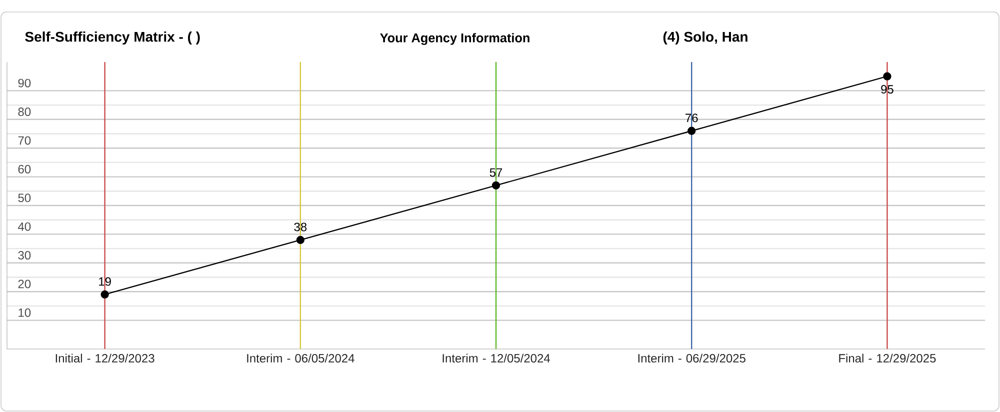 Image resolution: width=1000 pixels, height=412 pixels. What do you see at coordinates (24, 83) in the screenshot?
I see `y-tick-label: 90` at bounding box center [24, 83].